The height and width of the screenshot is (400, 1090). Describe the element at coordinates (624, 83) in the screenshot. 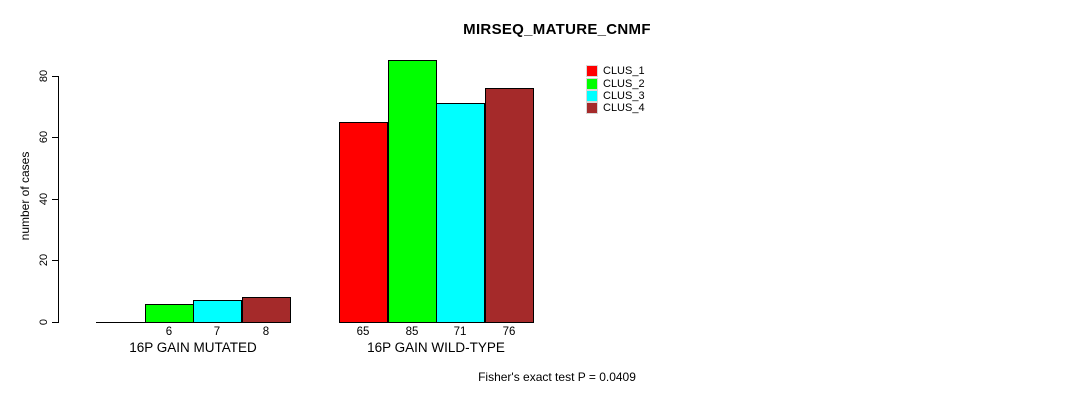

I see `legend-label: CLUS_2` at that location.